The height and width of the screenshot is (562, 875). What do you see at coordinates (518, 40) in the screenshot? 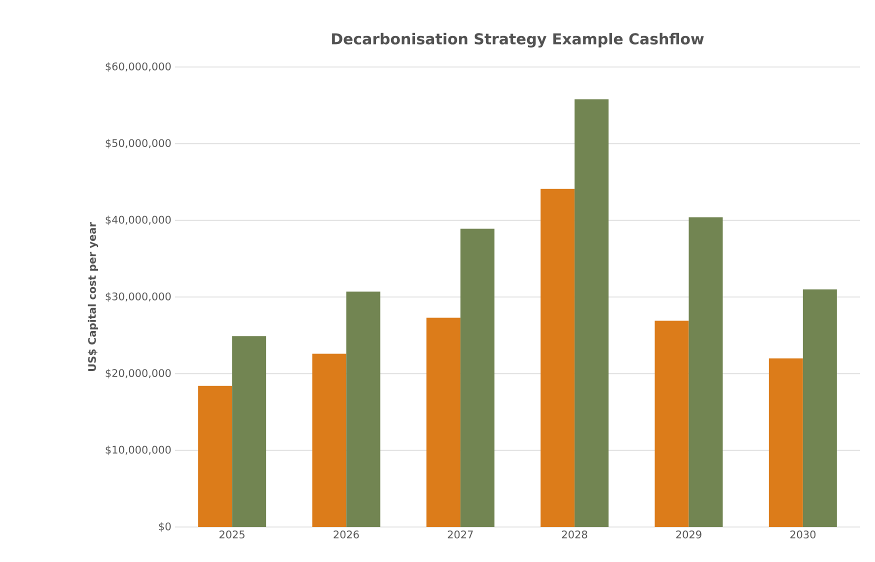
I see `chart-title: Decarbonisation Strategy Example Cashflow` at bounding box center [518, 40].